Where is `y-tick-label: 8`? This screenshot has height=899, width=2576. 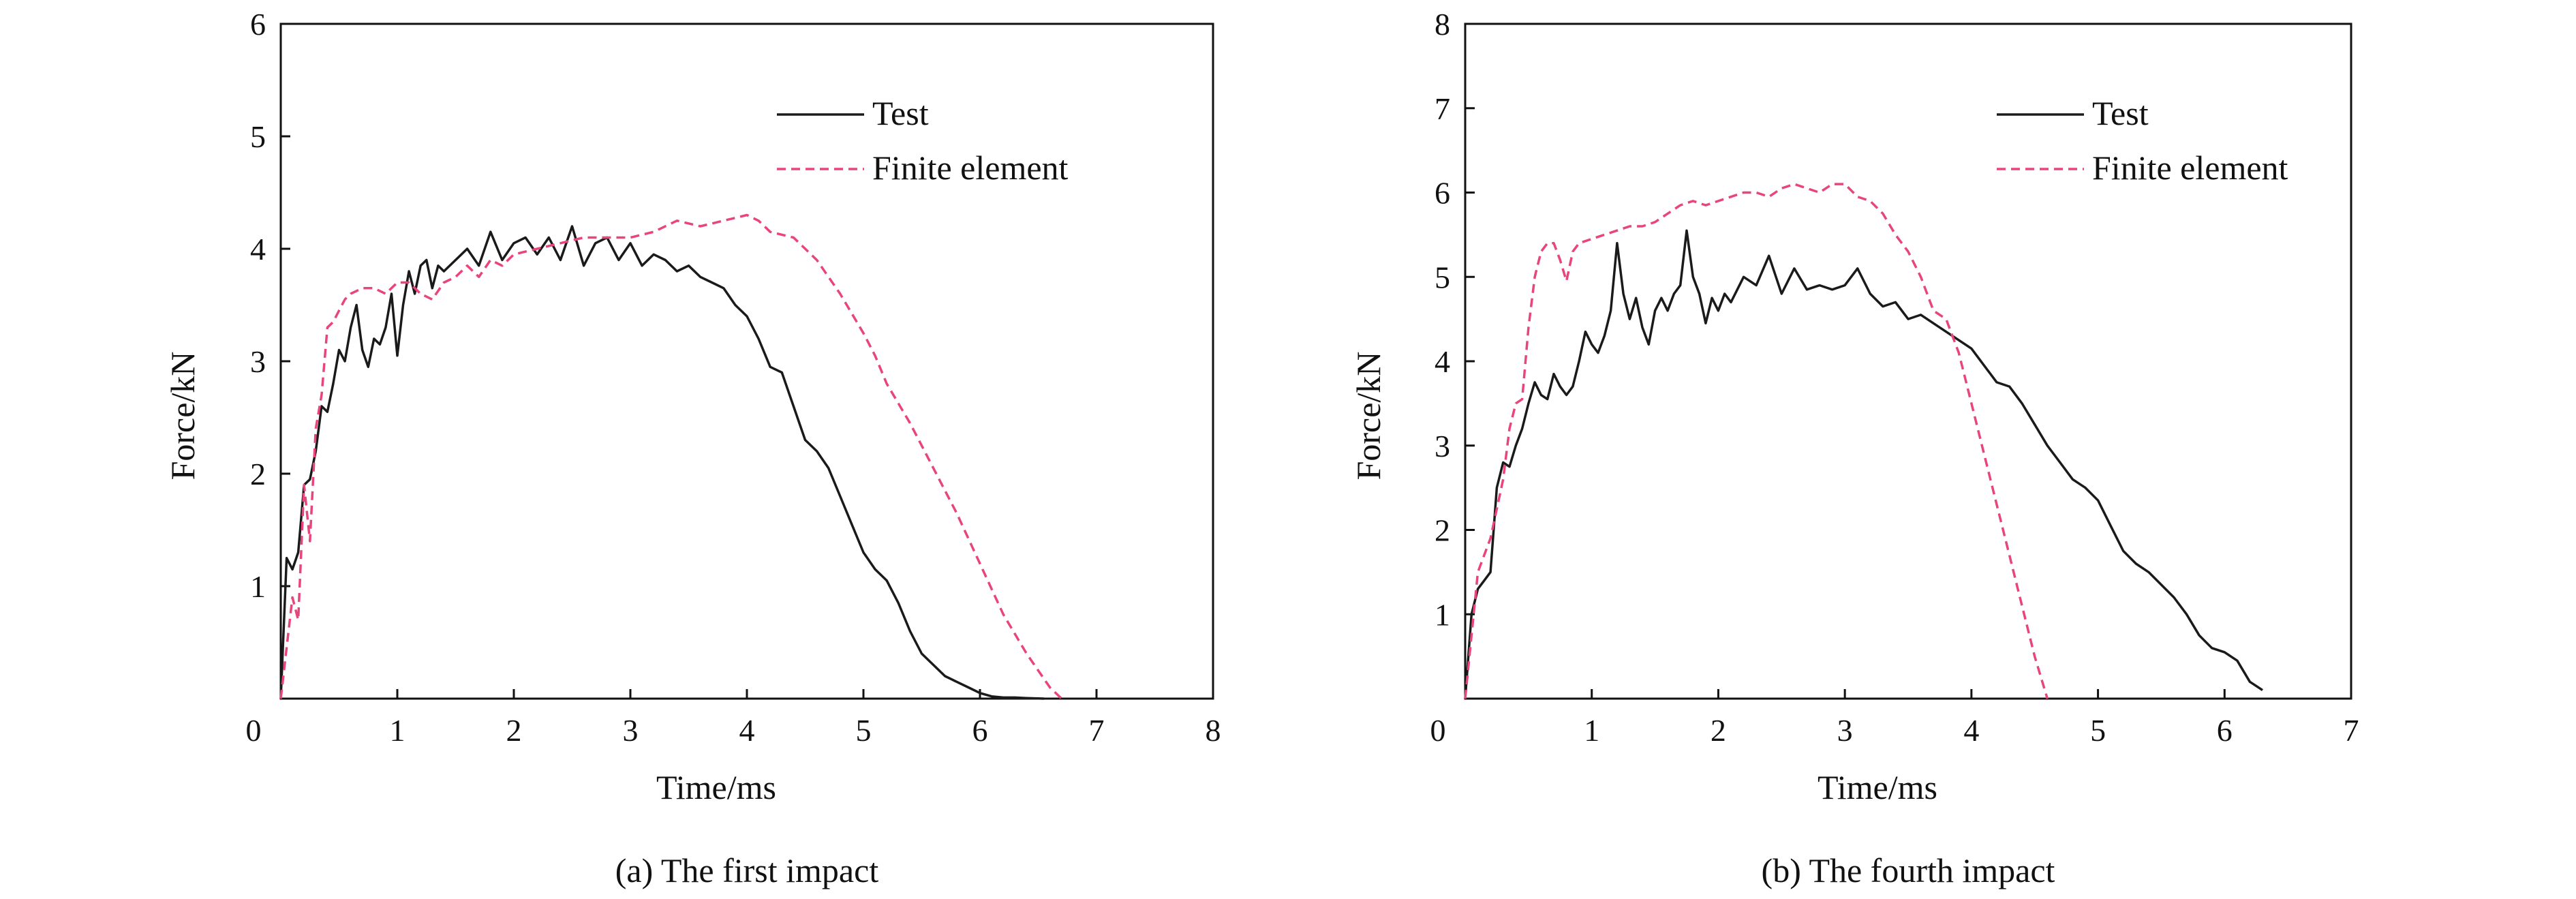
y-tick-label: 8 is located at coordinates (1443, 24).